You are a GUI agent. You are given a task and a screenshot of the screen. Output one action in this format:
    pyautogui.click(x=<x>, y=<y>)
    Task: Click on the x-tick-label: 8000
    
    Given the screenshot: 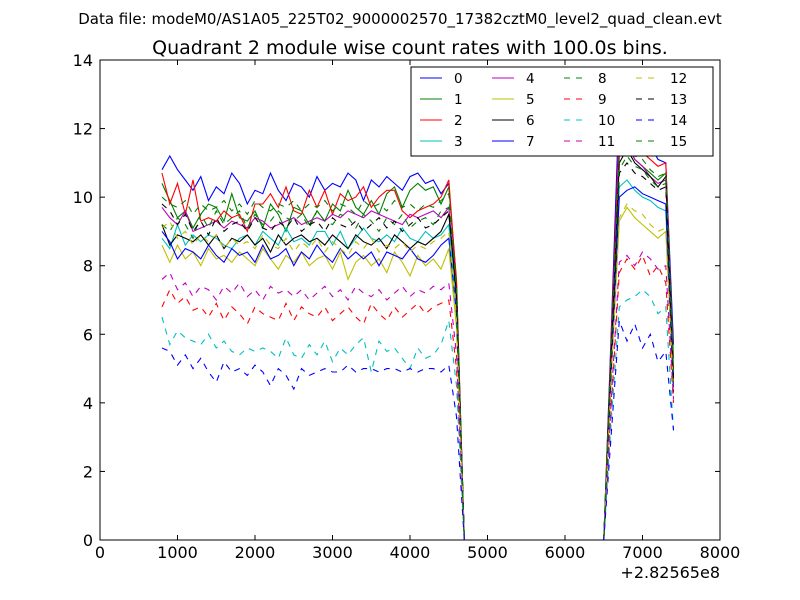 What is the action you would take?
    pyautogui.click(x=720, y=552)
    